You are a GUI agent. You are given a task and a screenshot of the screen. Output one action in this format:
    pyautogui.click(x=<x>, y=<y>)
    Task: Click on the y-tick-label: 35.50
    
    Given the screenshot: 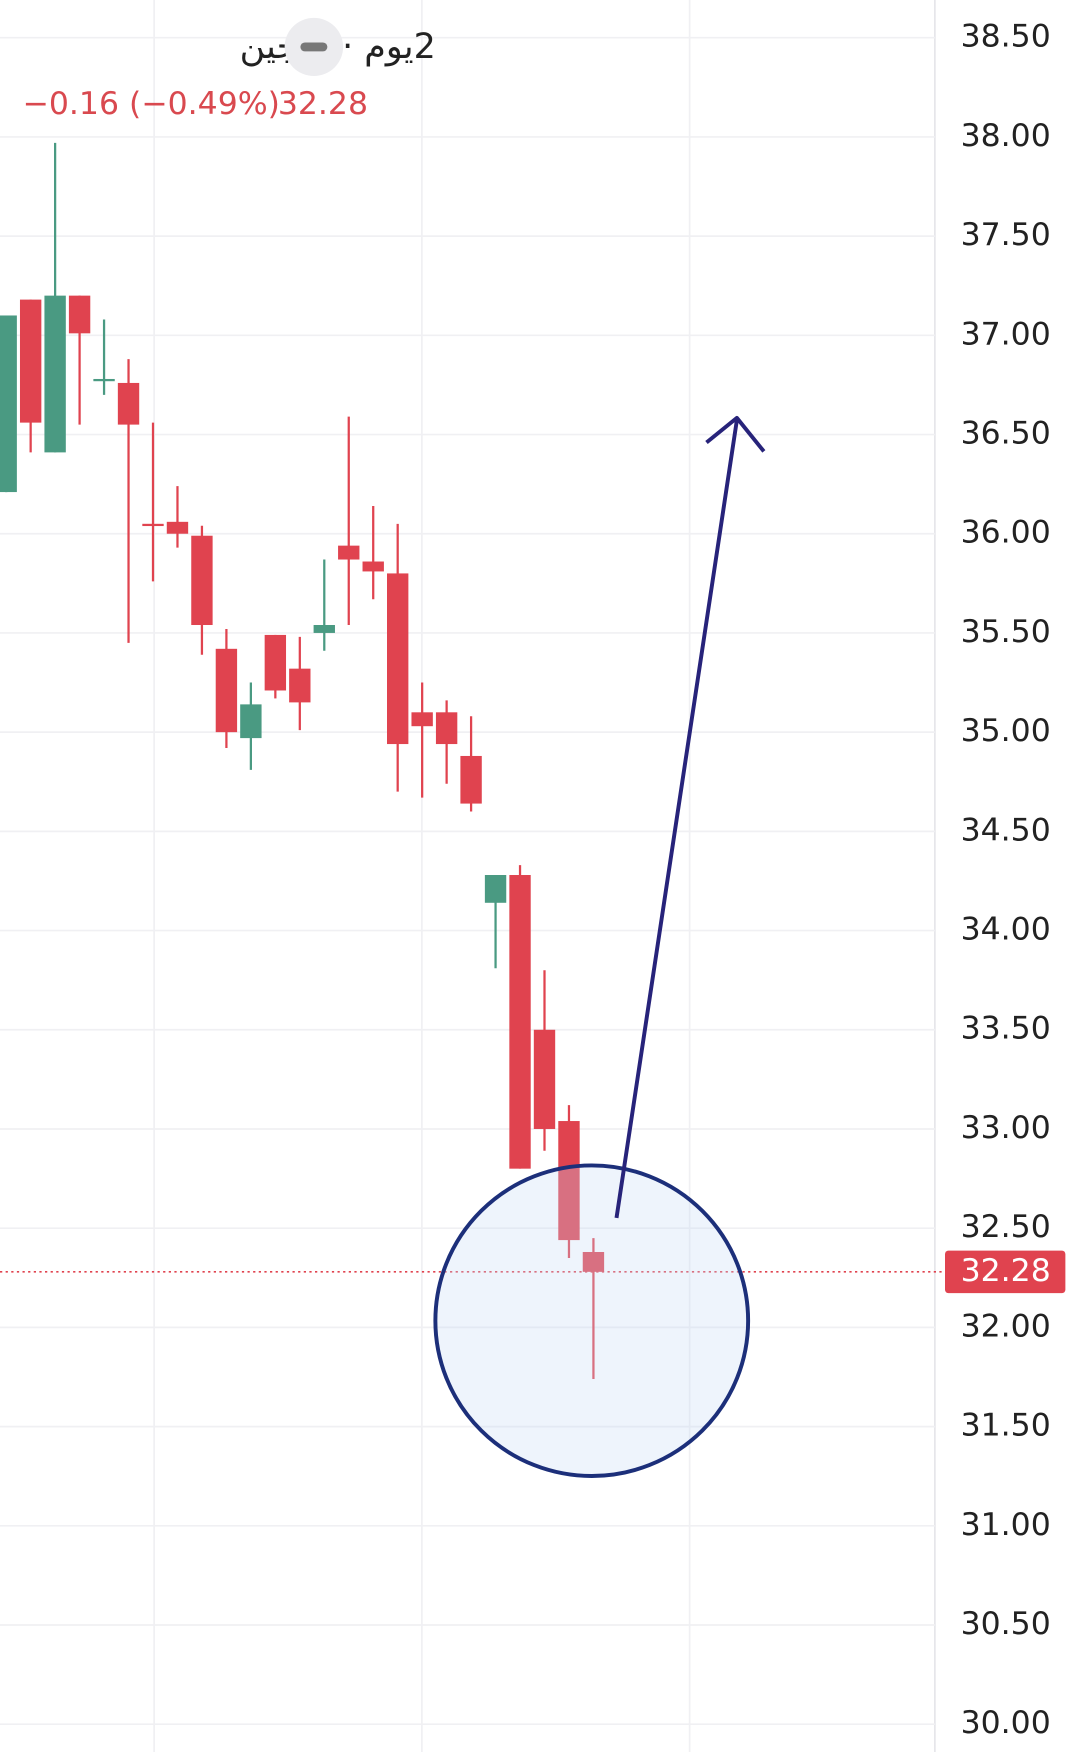 What is the action you would take?
    pyautogui.click(x=1006, y=632)
    